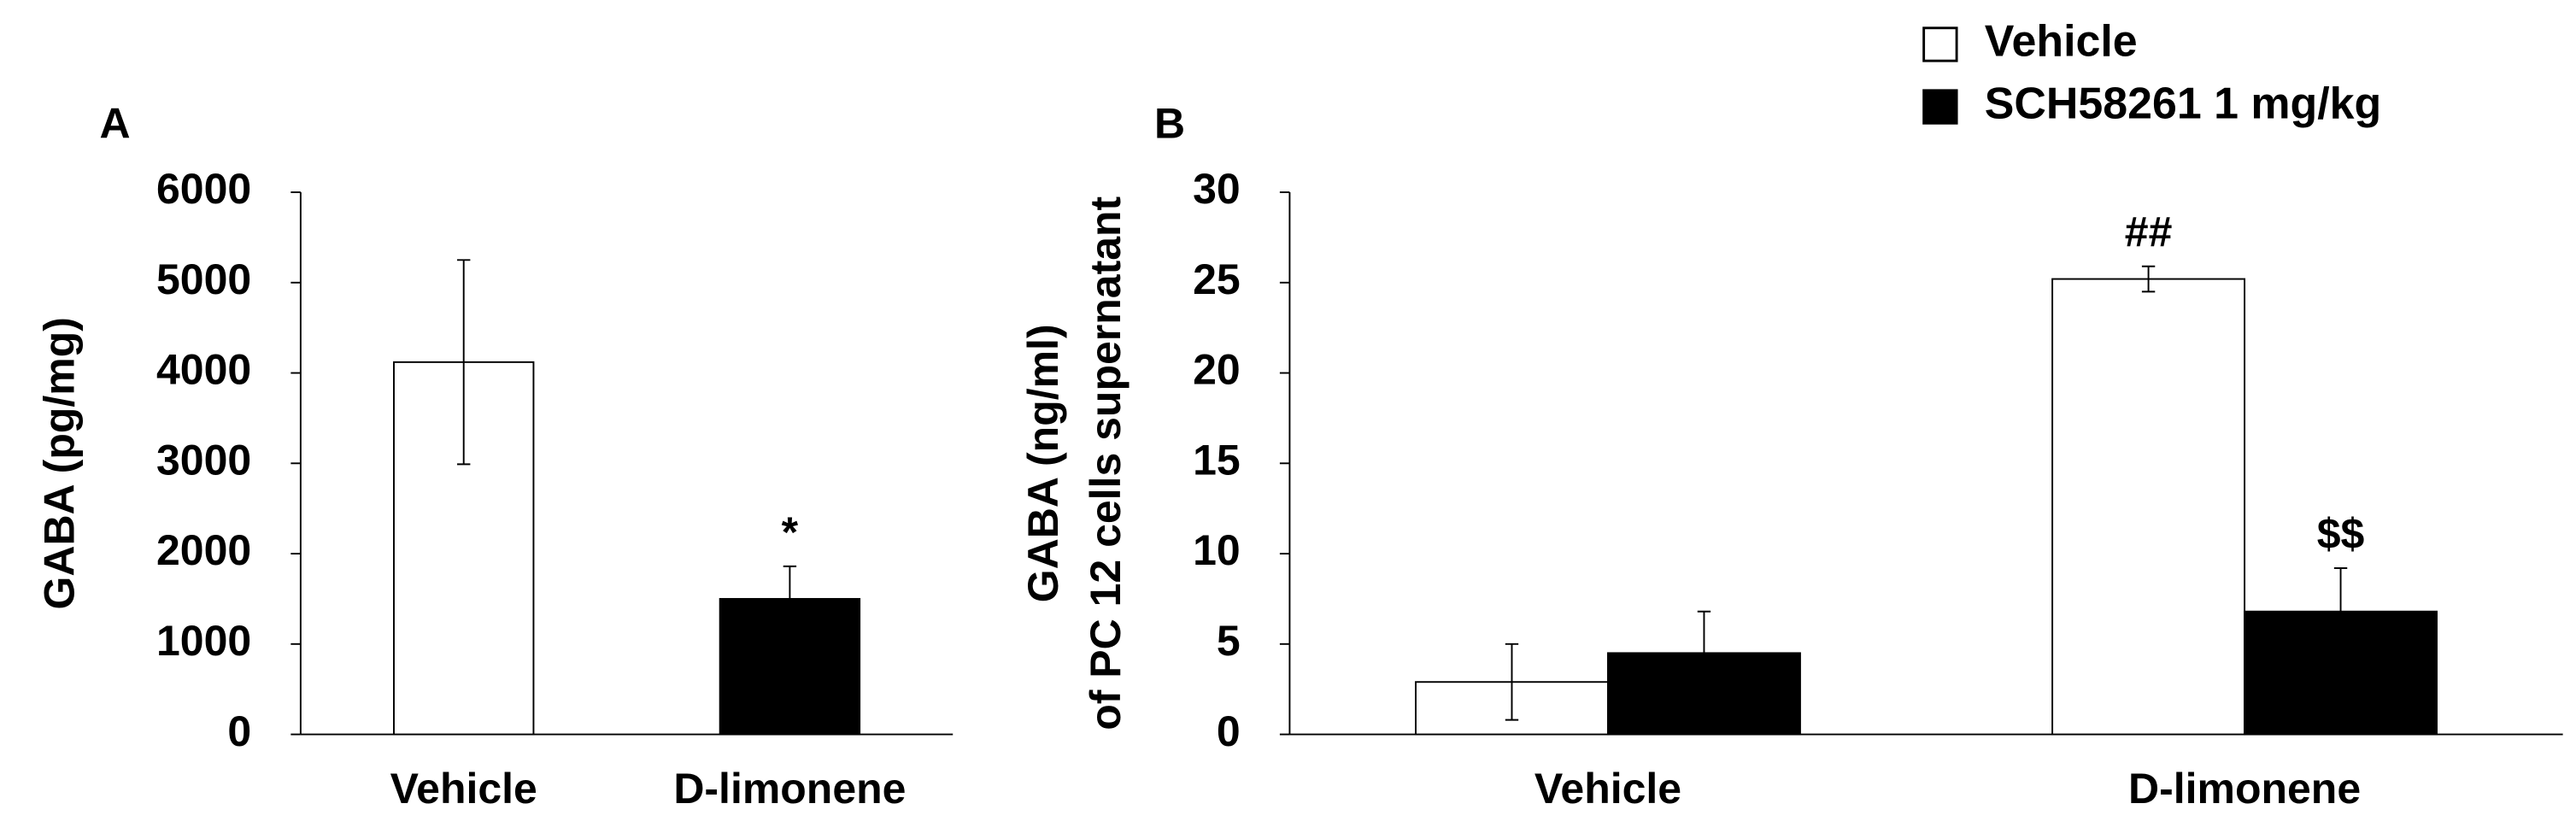 The image size is (2576, 833). Describe the element at coordinates (2341, 534) in the screenshot. I see `significance-mark: $$` at that location.